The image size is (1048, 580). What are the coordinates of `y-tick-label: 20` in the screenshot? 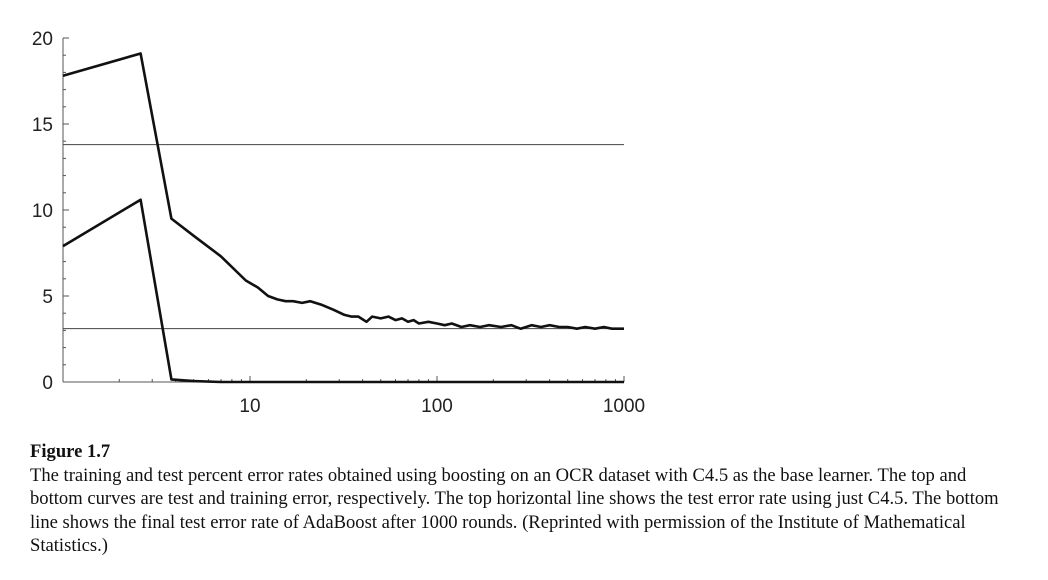 It's located at (42, 39).